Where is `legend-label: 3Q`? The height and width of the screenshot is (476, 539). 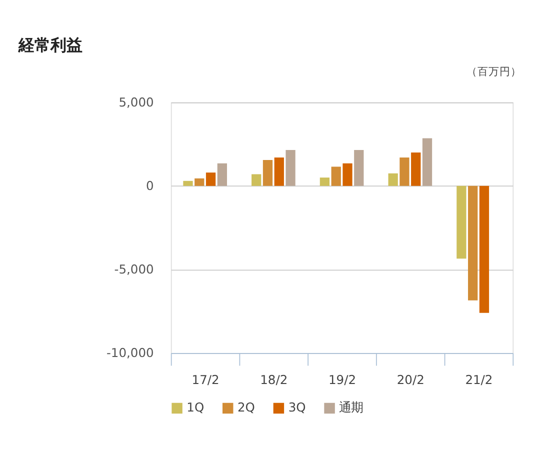
legend-label: 3Q is located at coordinates (297, 407).